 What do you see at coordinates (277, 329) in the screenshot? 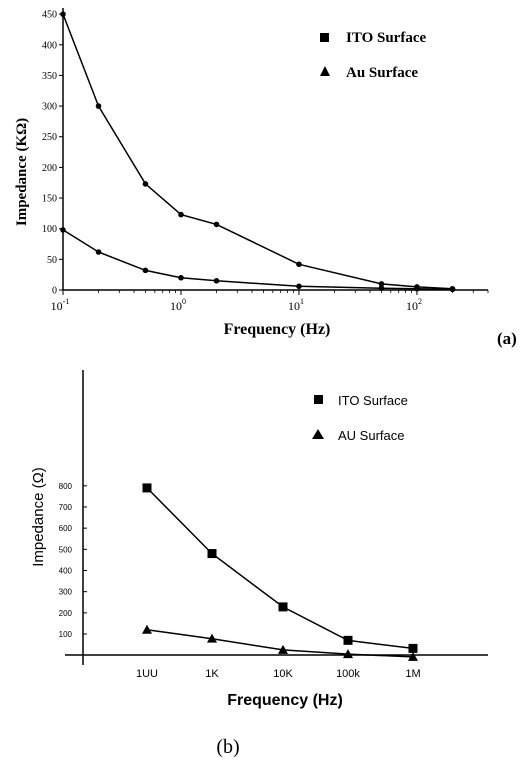
I see `panel-a-x-axis-label: Frequency (Hz)` at bounding box center [277, 329].